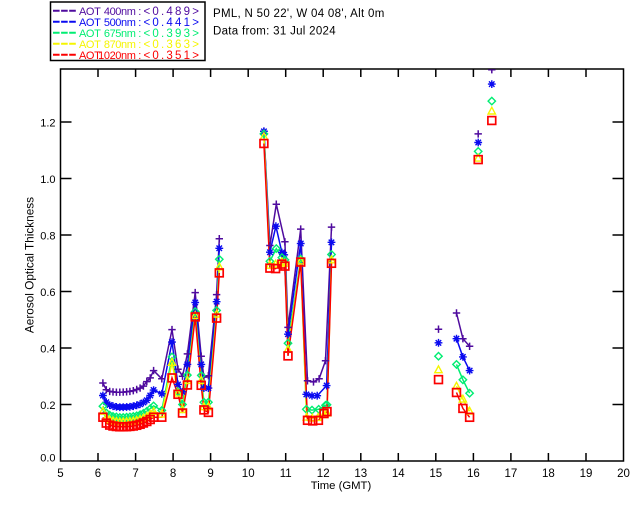 This screenshot has width=640, height=517. I want to click on svg-text: 0.2, so click(47, 406).